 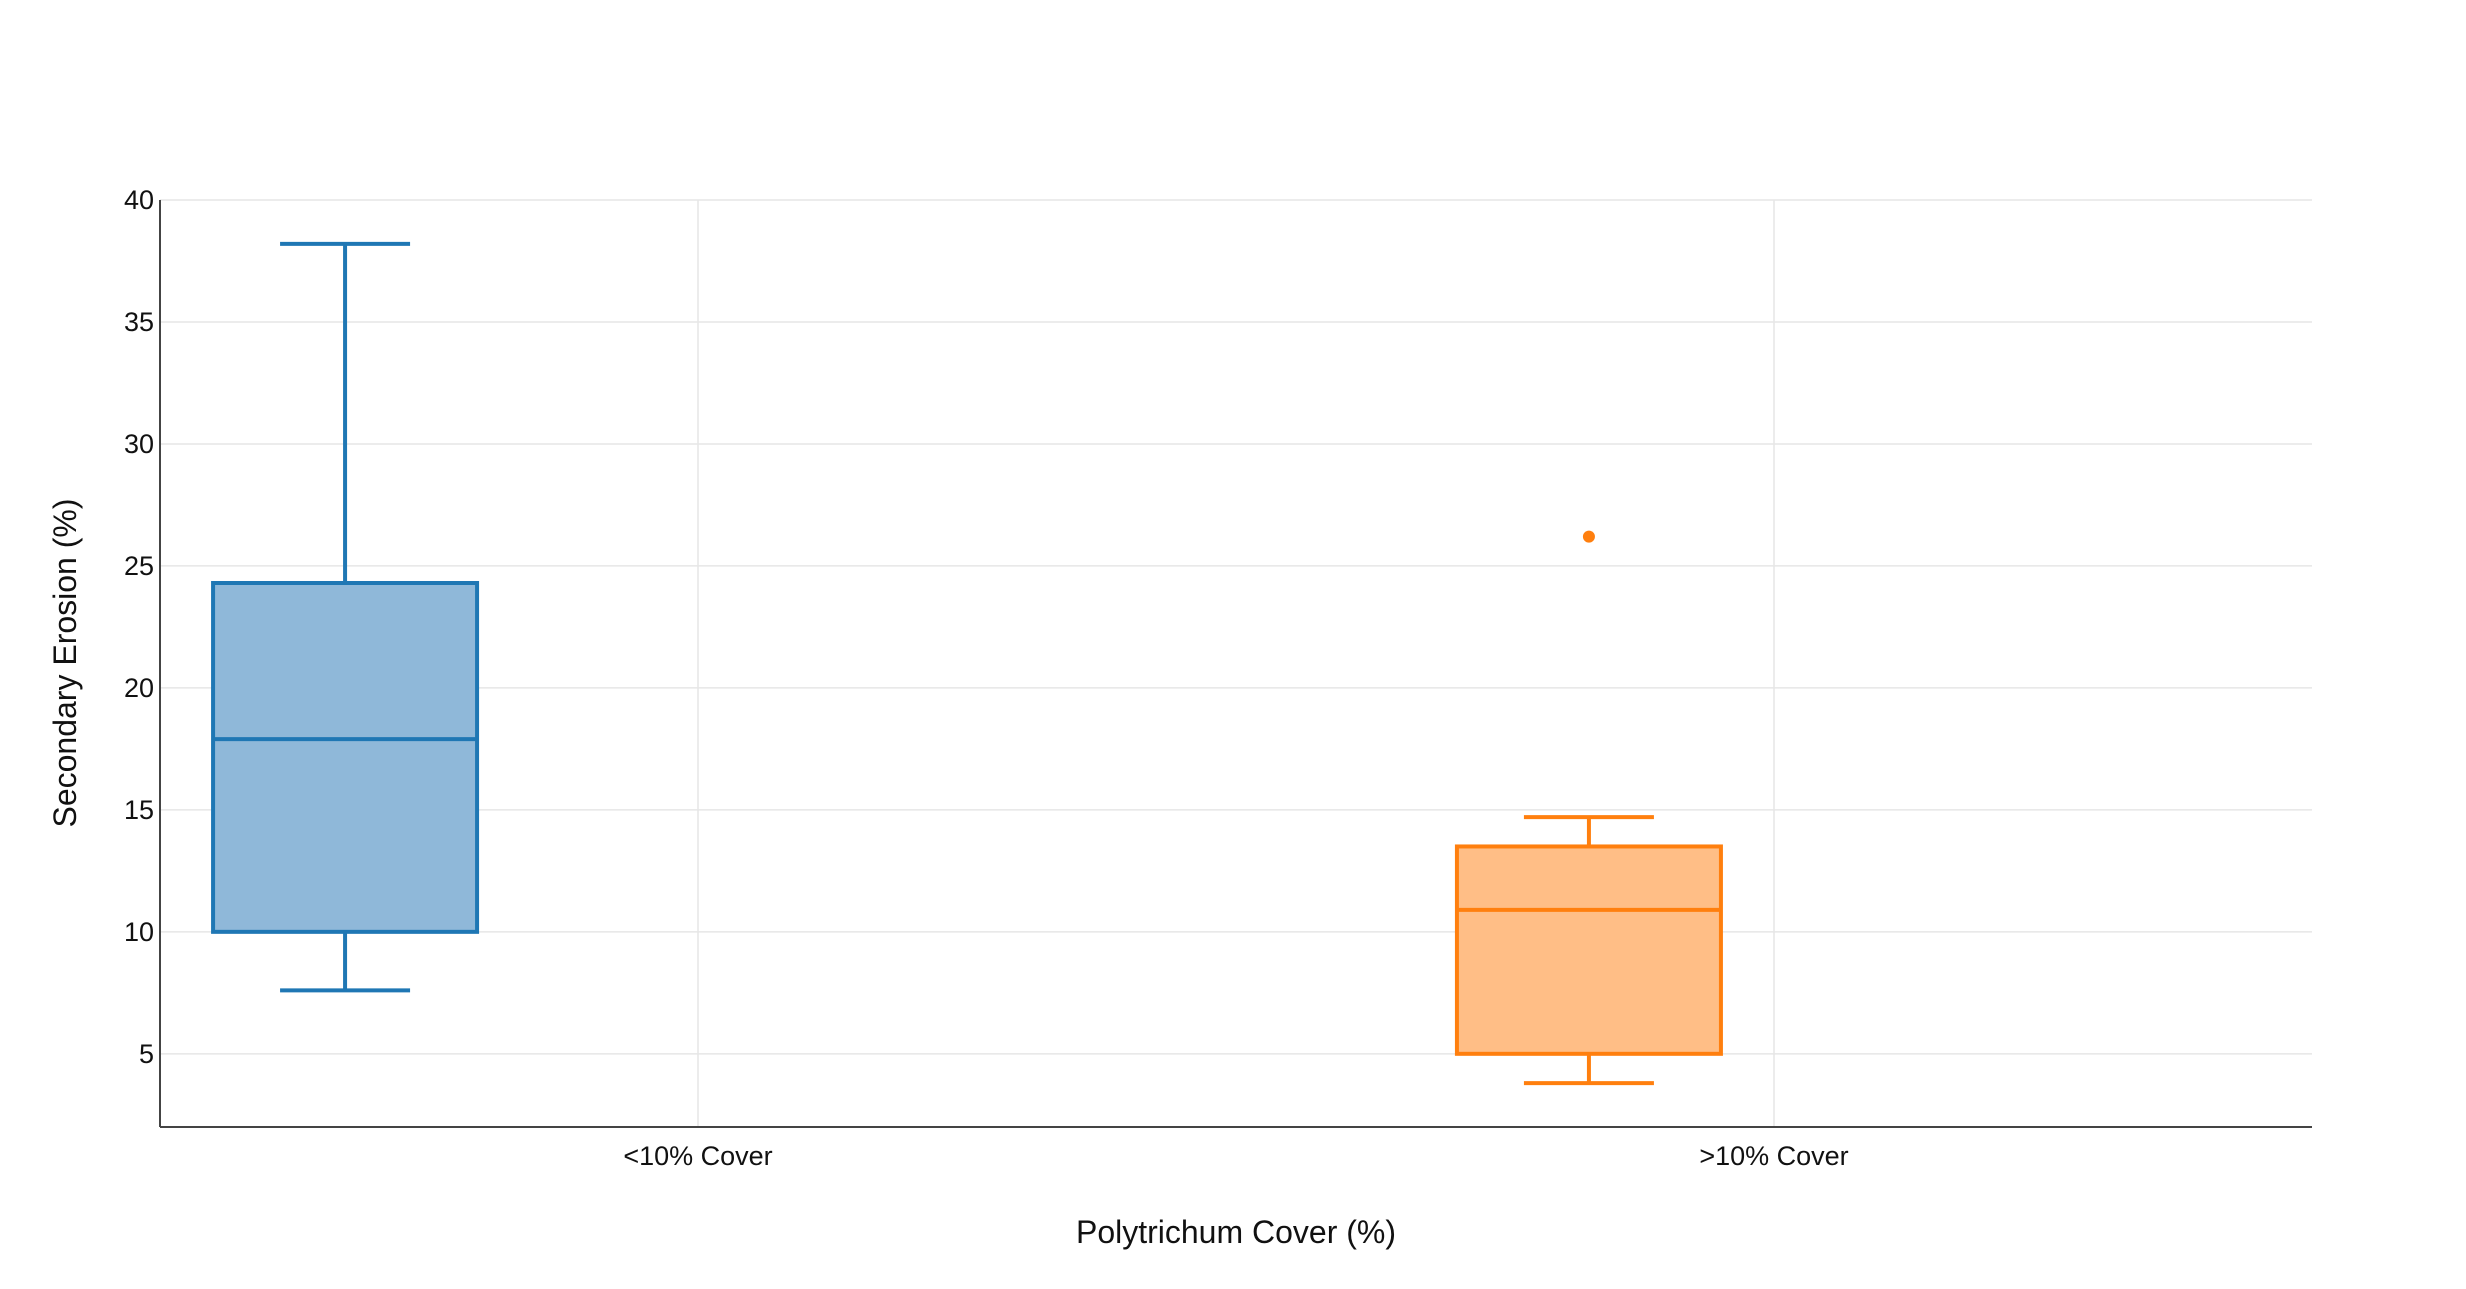 I want to click on x-tick-labels: <10% Cover >10% Cover, so click(x=1235, y=1156).